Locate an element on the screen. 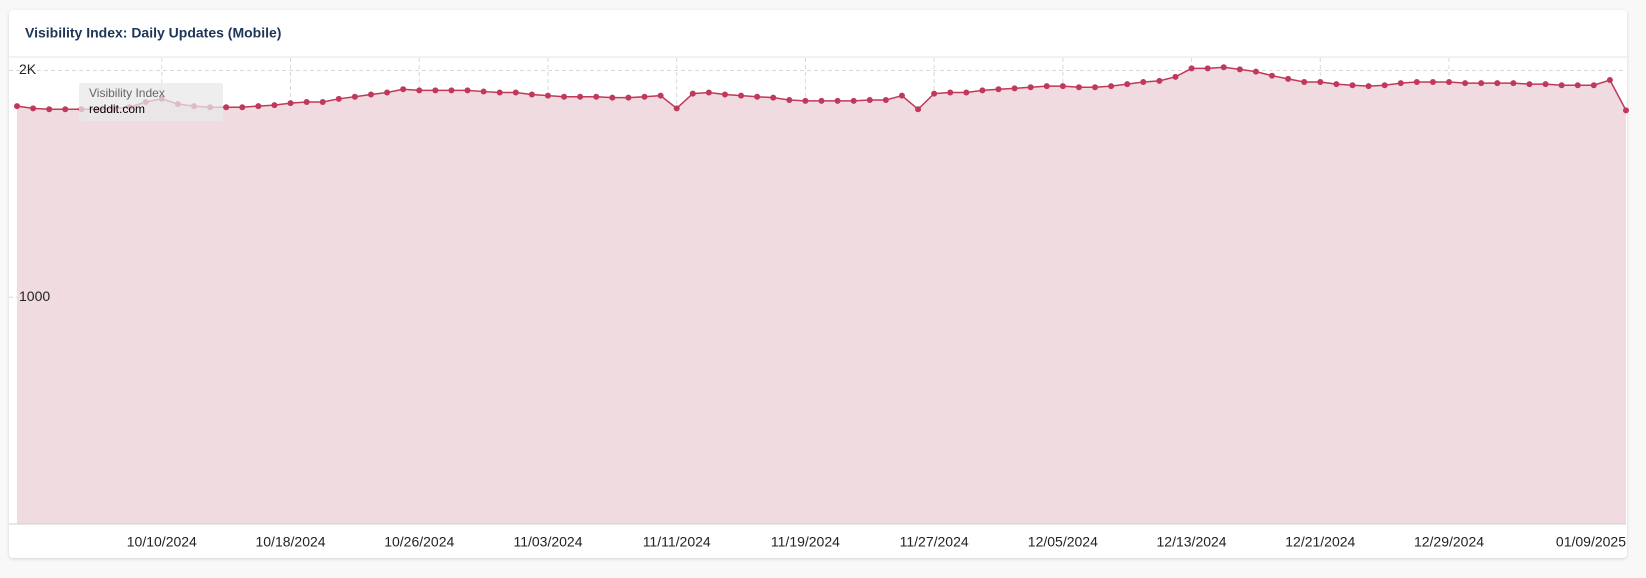 The image size is (1646, 578). chart-title: Visibility Index: Daily Updates (Mobile) is located at coordinates (153, 33).